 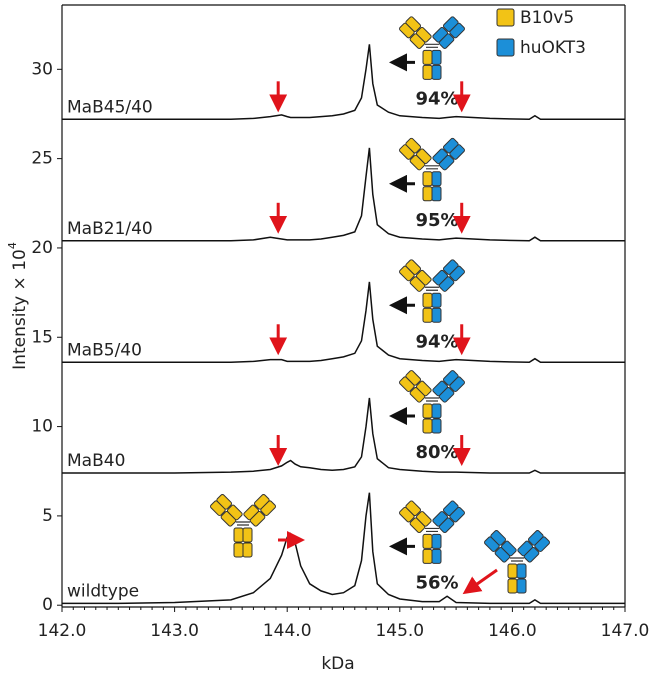 What do you see at coordinates (42, 248) in the screenshot?
I see `y-tick-label: 20` at bounding box center [42, 248].